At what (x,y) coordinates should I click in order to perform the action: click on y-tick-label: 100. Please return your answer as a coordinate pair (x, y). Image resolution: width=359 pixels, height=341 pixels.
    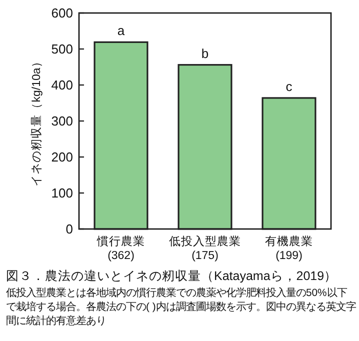
    Looking at the image, I should click on (62, 193).